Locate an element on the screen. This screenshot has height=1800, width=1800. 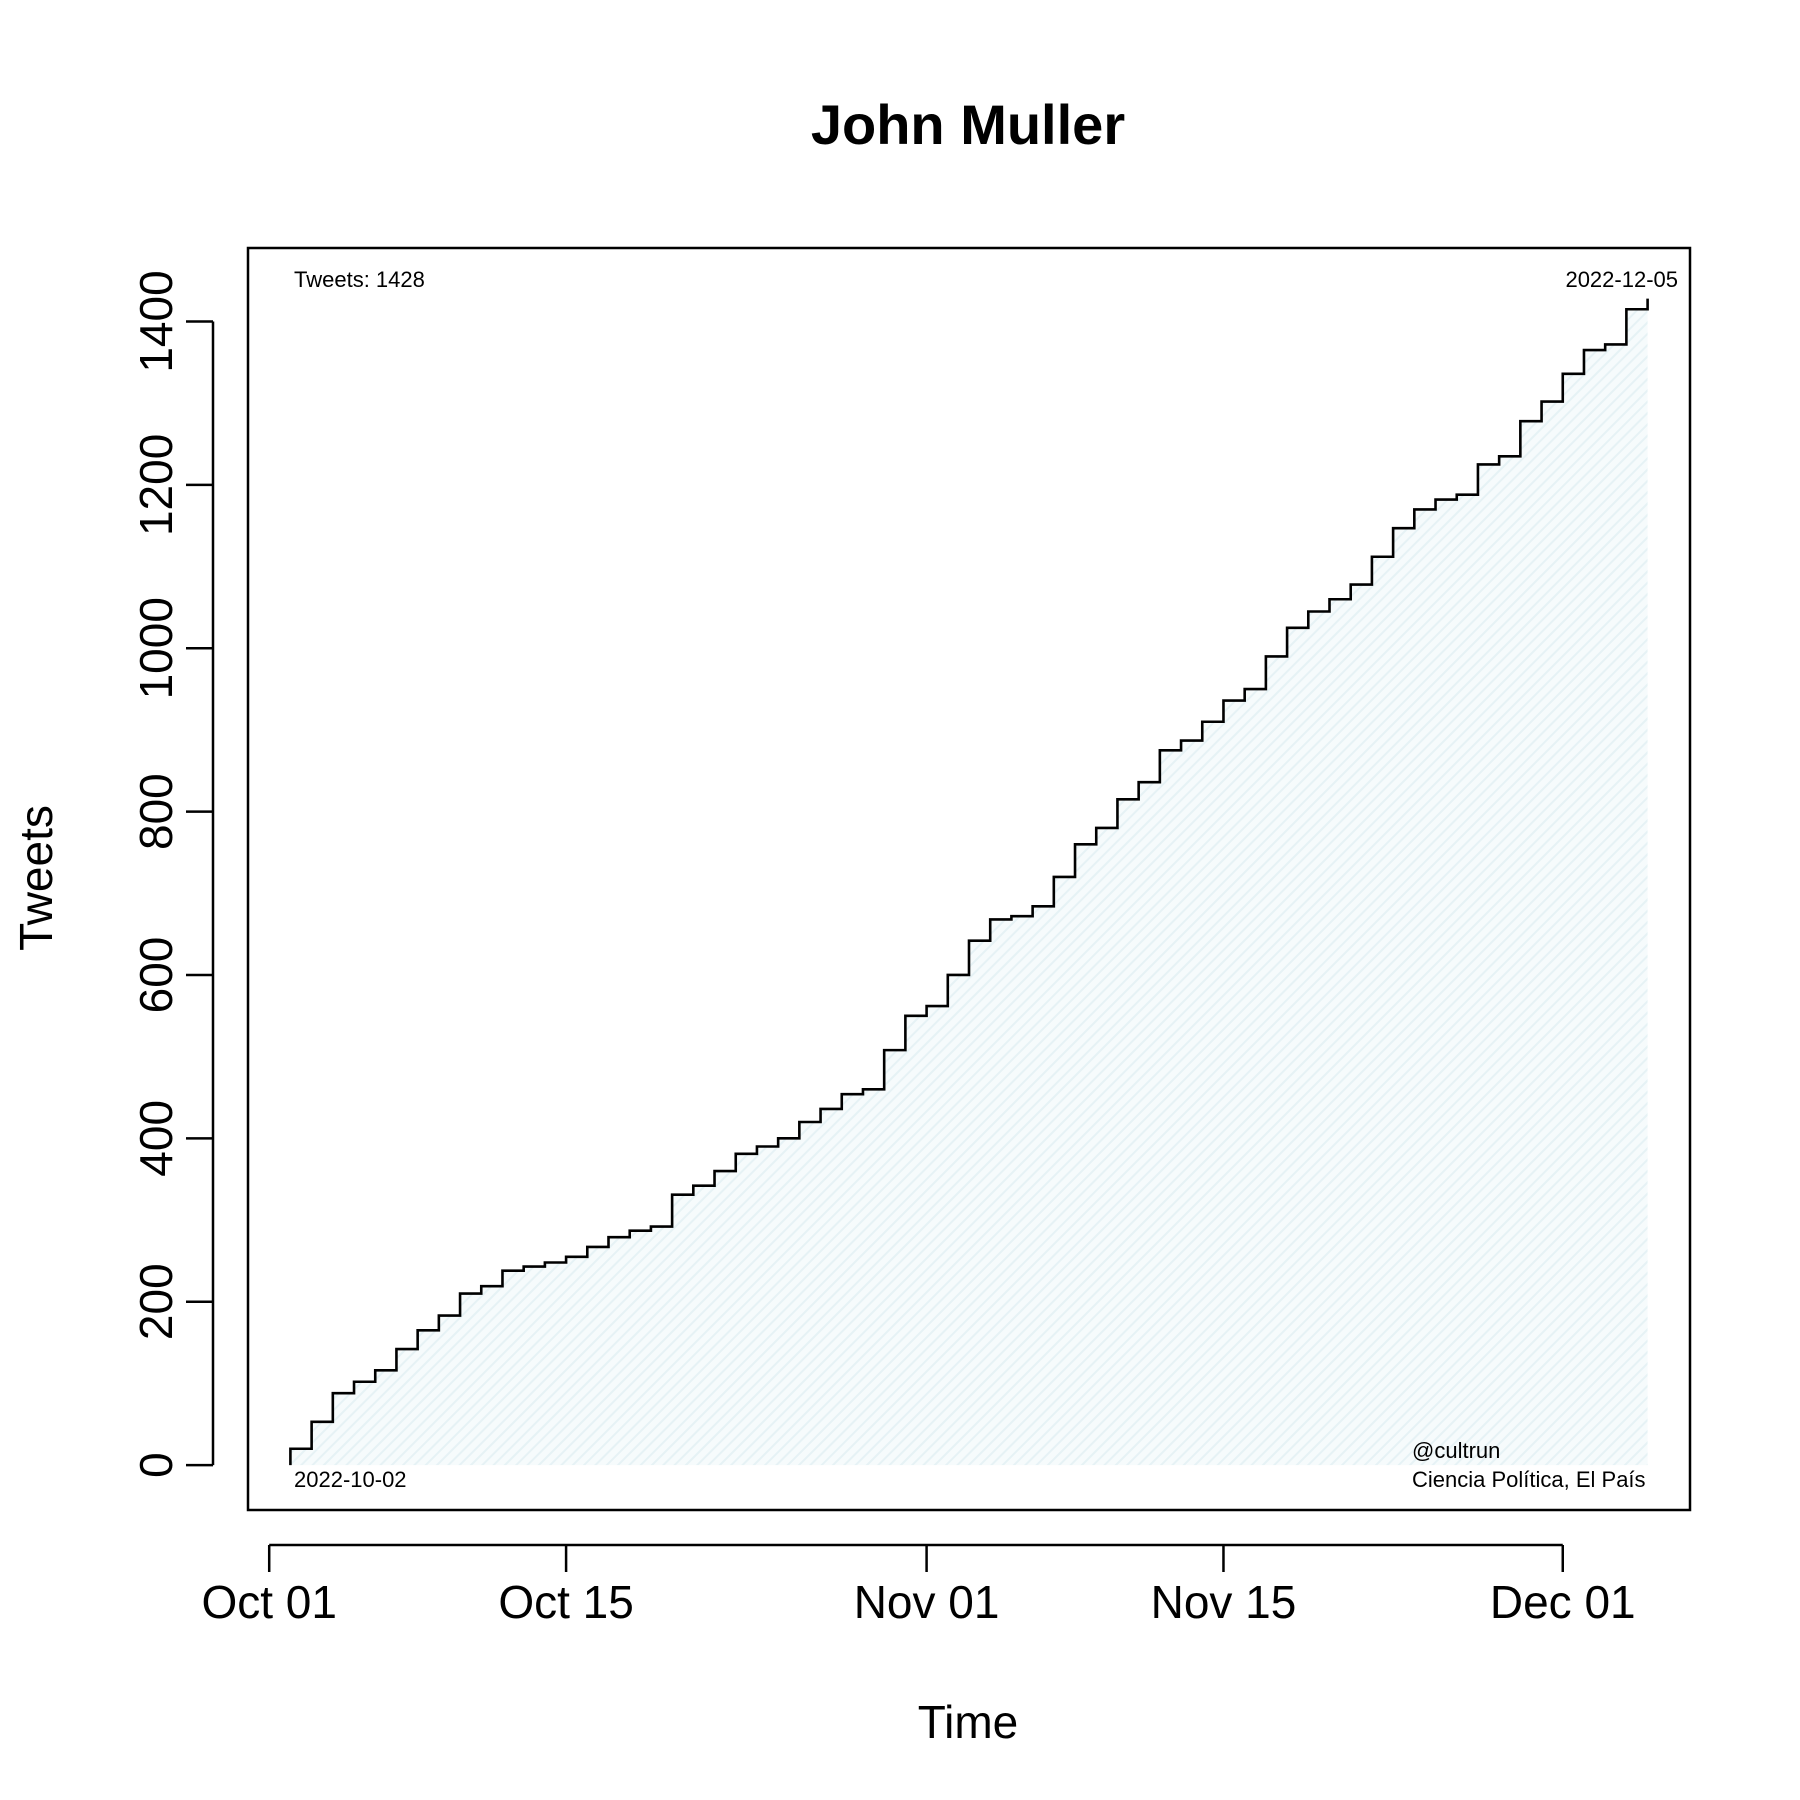
x-axis: Oct 01 Oct 15 Nov 01 Nov 15 Dec 01 is located at coordinates (918, 1585).